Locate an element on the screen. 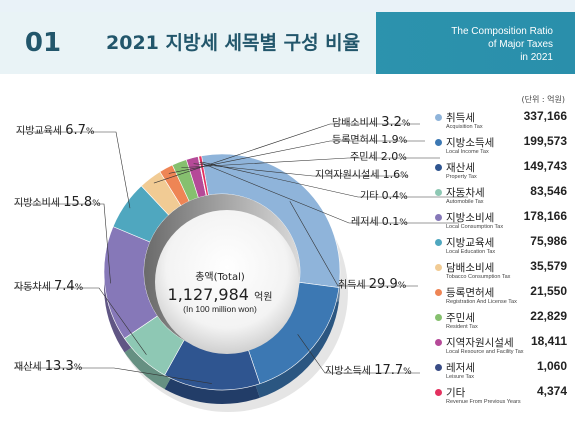 This screenshot has width=575, height=442. legend-item-tobacco: 담배소비세 35,579 Tobacco Consumption Tax is located at coordinates (502, 270).